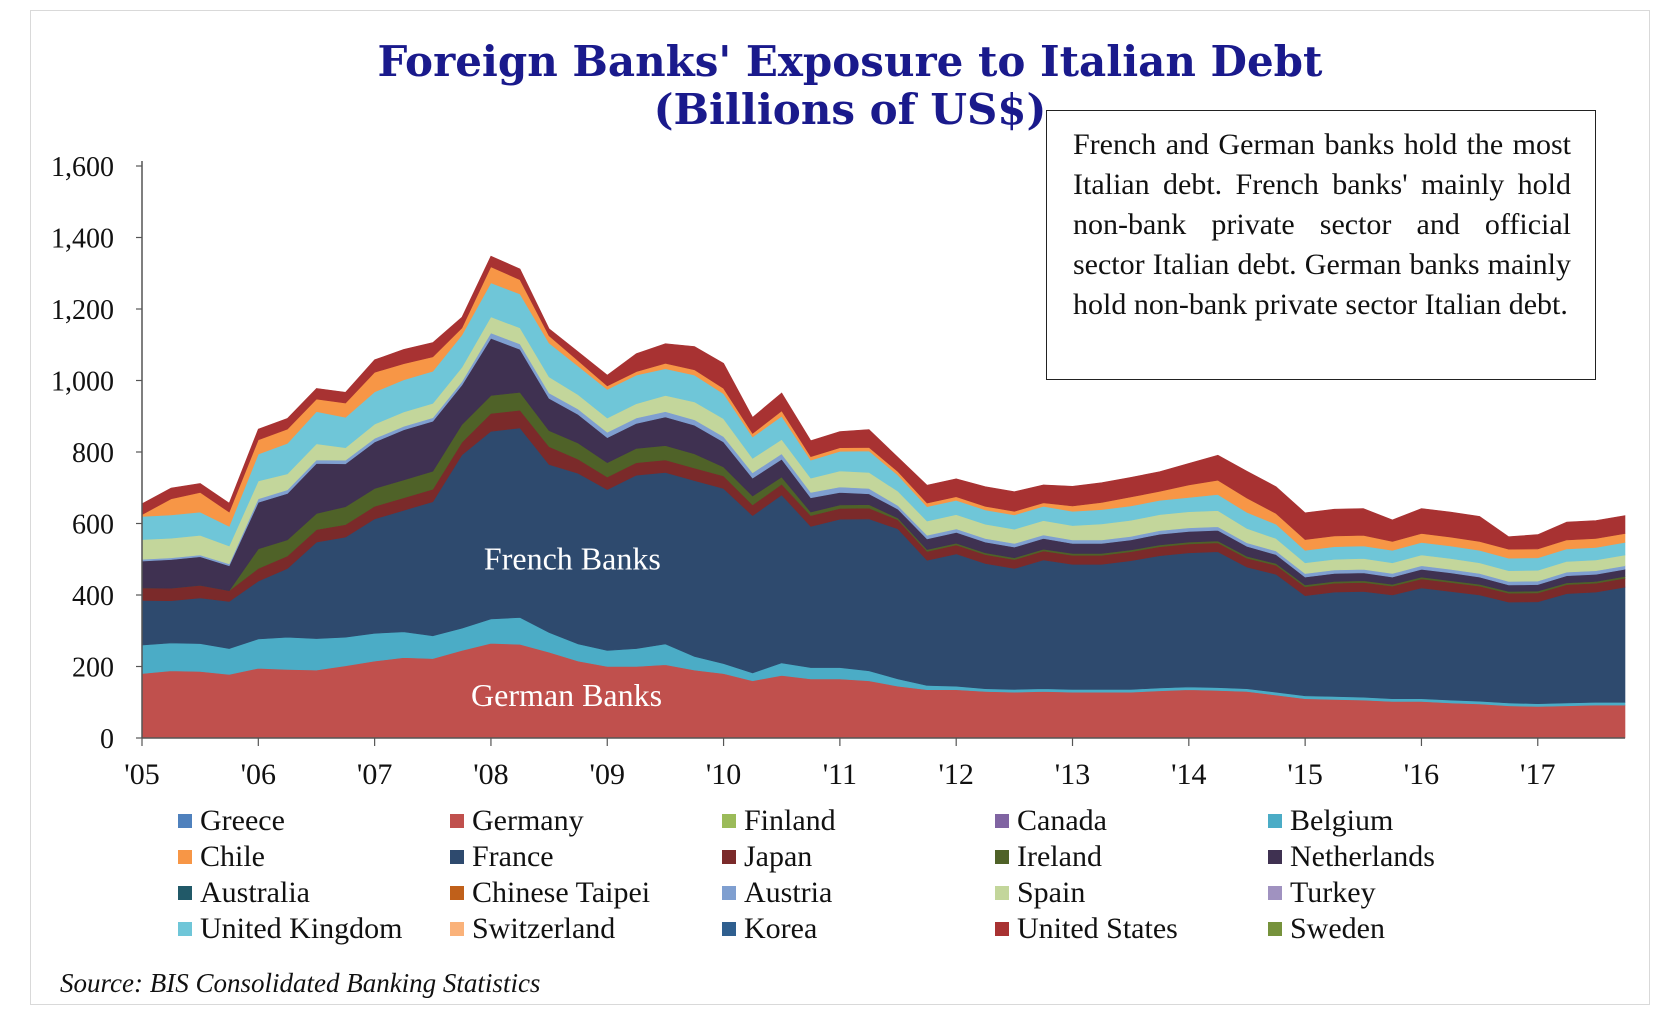 This screenshot has width=1680, height=1020. I want to click on x-tick-label: '17, so click(1537, 774).